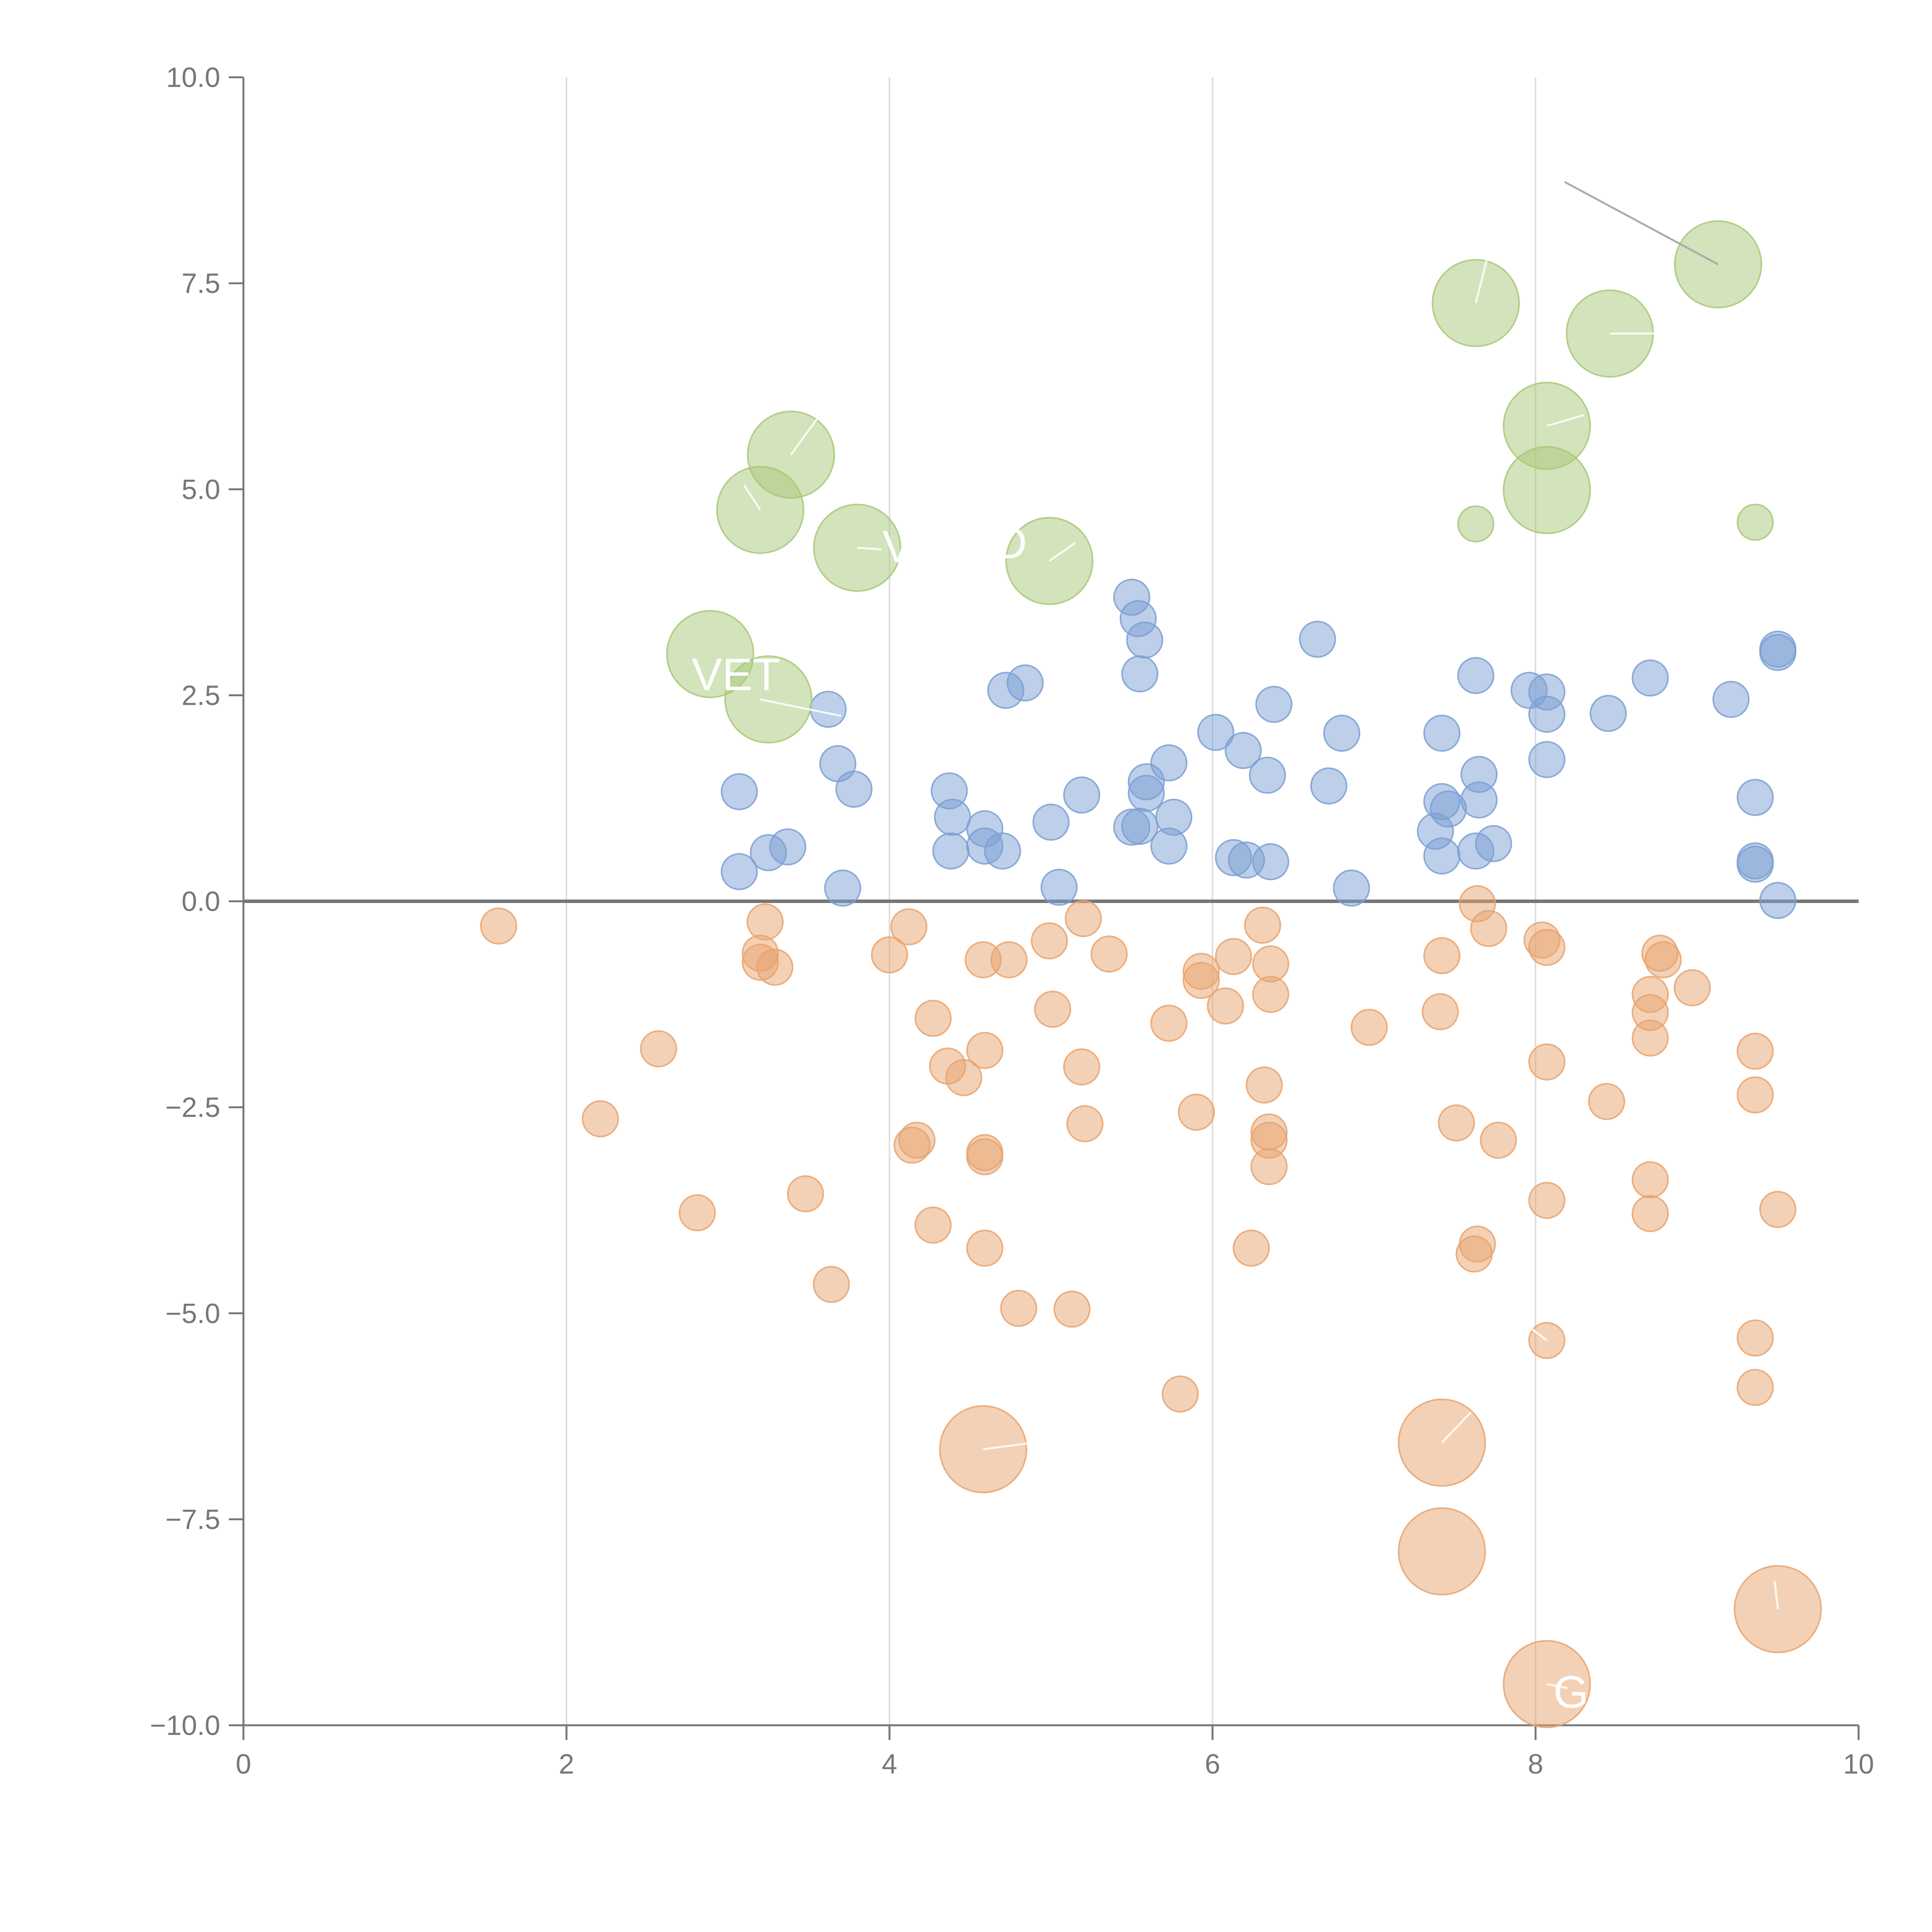  What do you see at coordinates (192, 1313) in the screenshot?
I see `y-tick-label: −5.0` at bounding box center [192, 1313].